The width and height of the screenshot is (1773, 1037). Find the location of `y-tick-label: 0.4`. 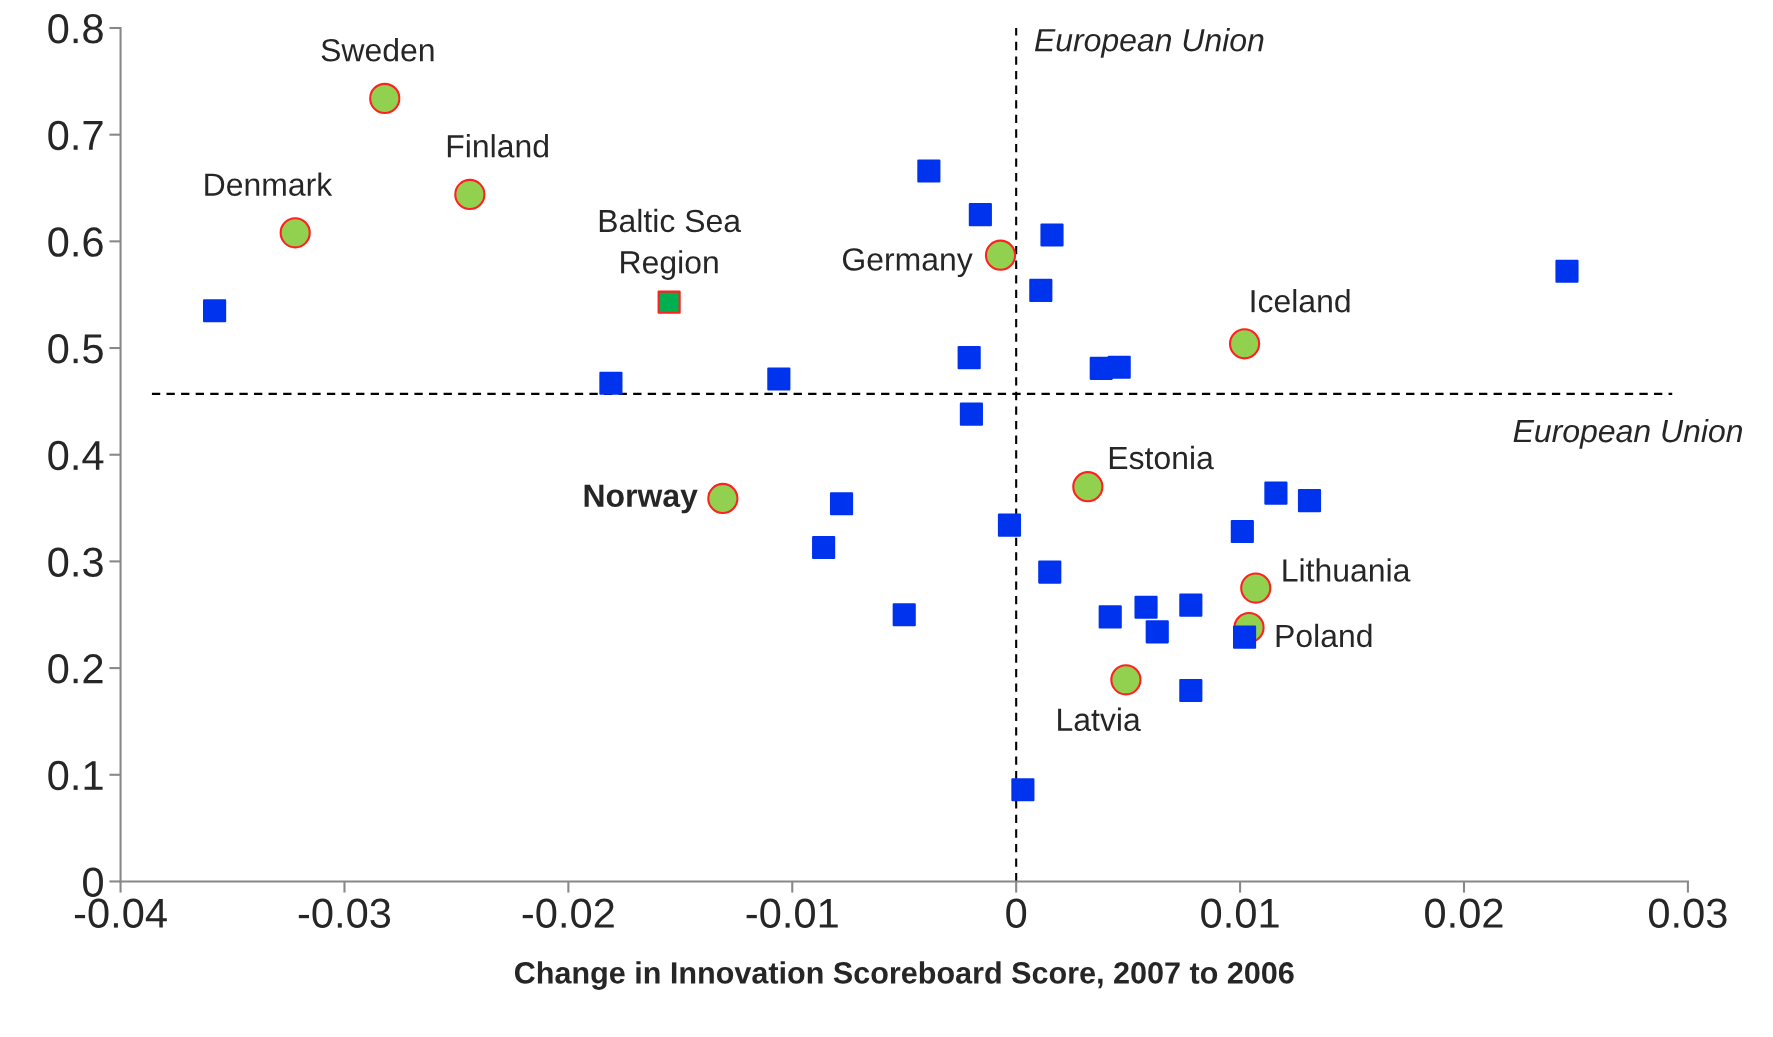

y-tick-label: 0.4 is located at coordinates (76, 455).